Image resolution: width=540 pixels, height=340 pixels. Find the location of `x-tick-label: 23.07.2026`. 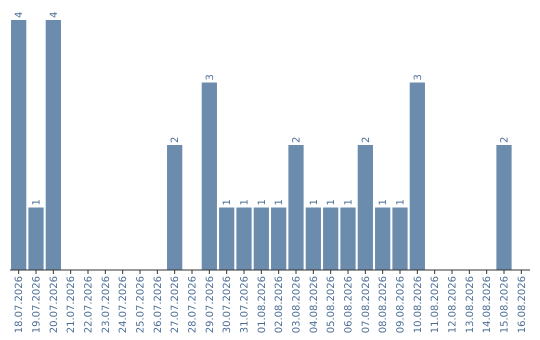

x-tick-label: 23.07.2026 is located at coordinates (106, 305).